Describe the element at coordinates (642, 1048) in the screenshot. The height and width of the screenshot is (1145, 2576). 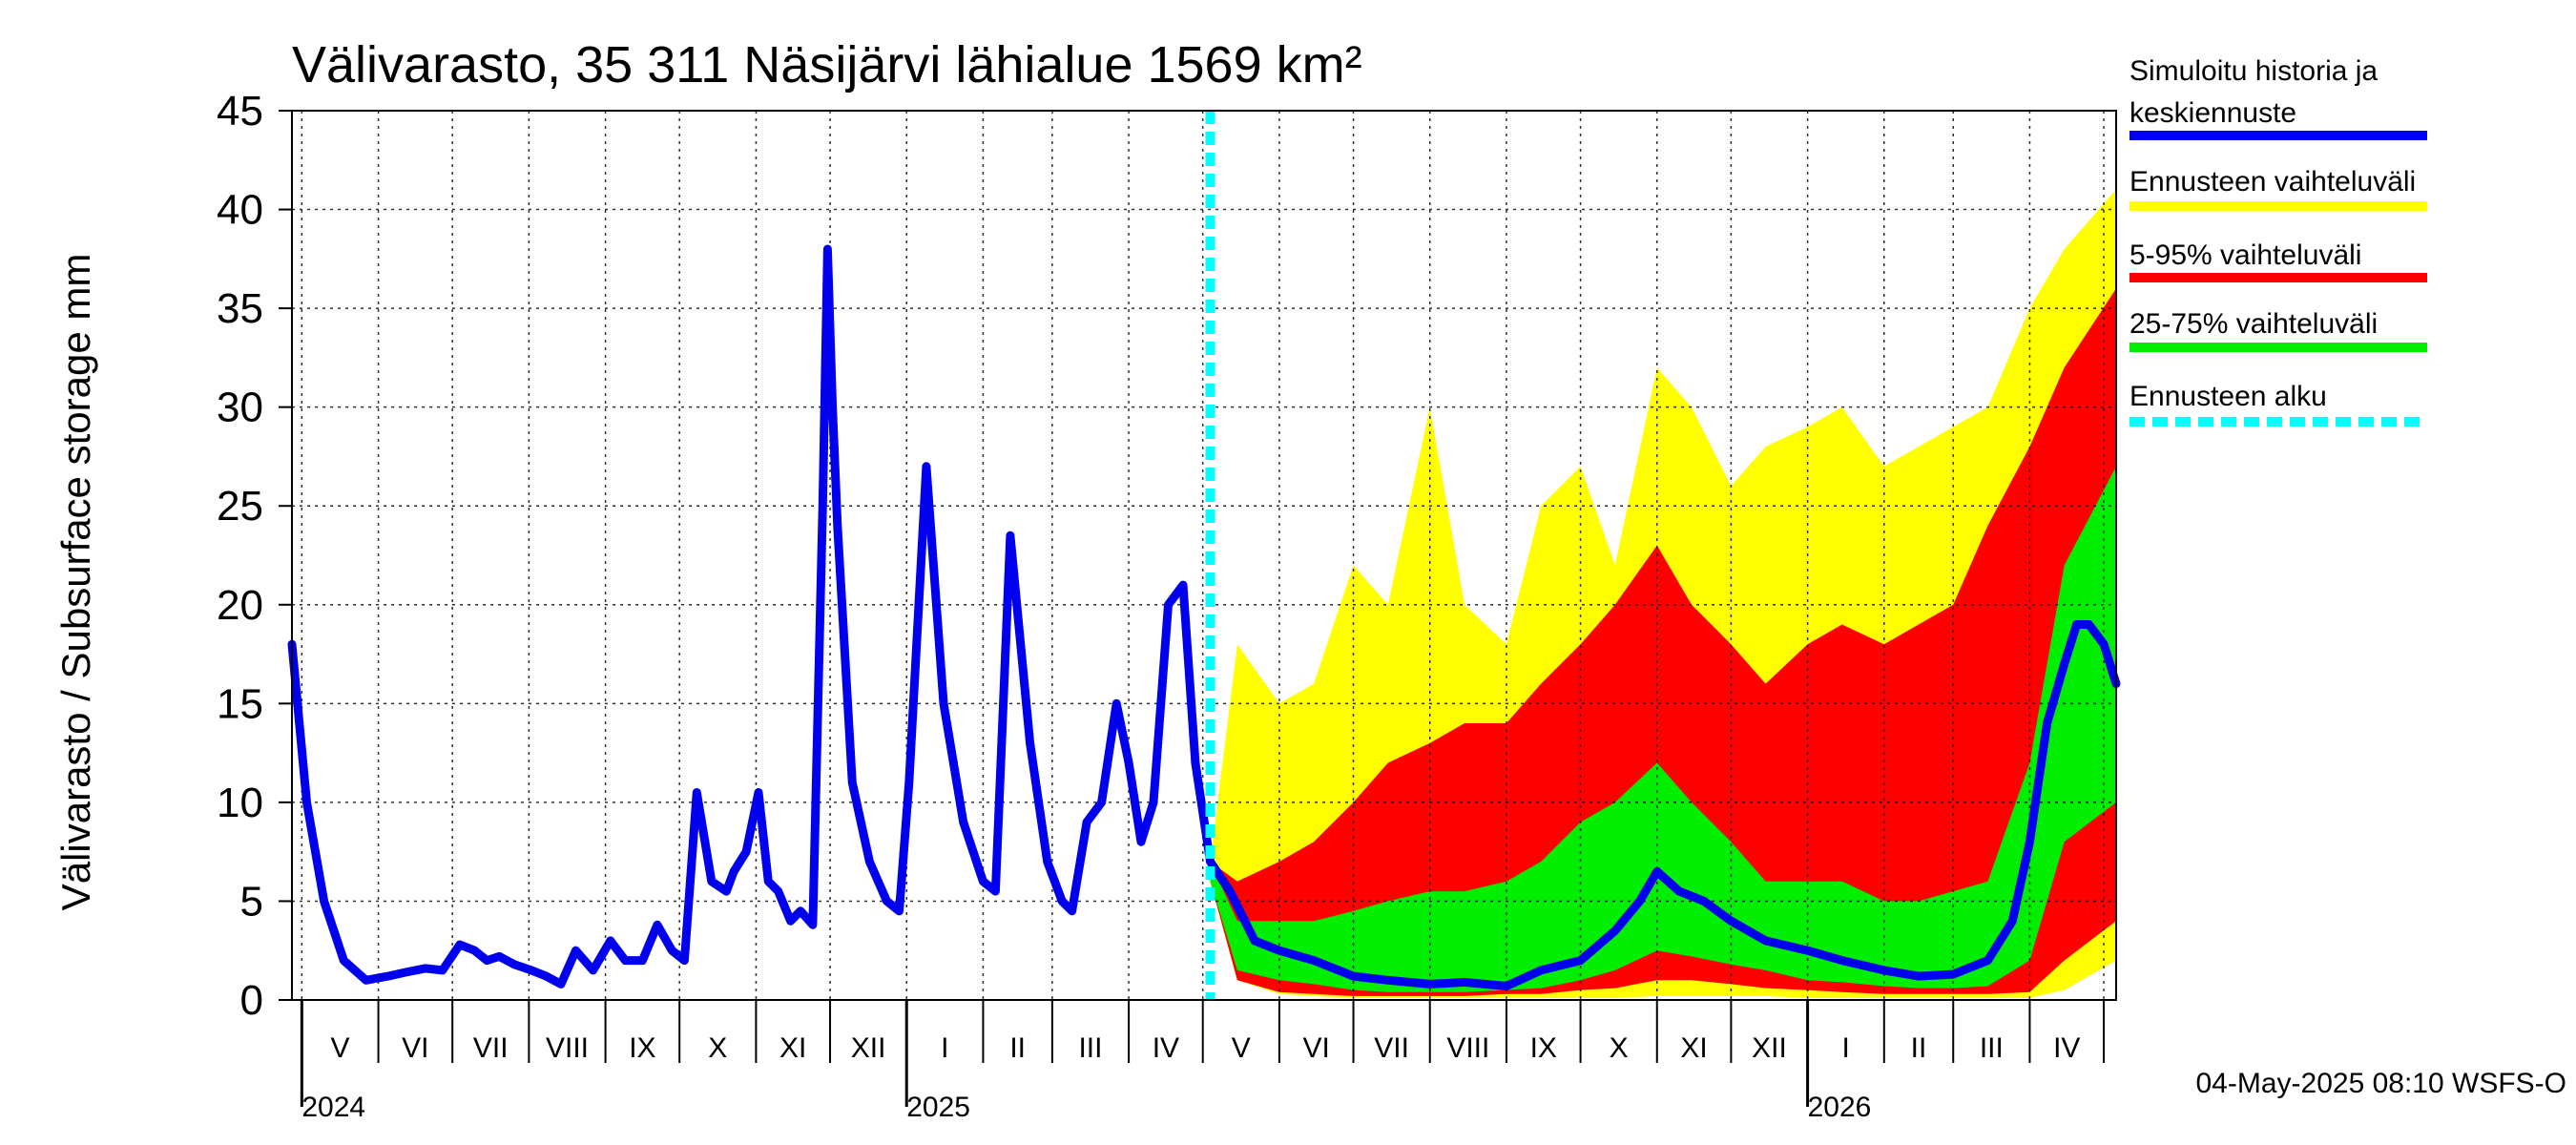
I see `x-month-label-4: IX` at that location.